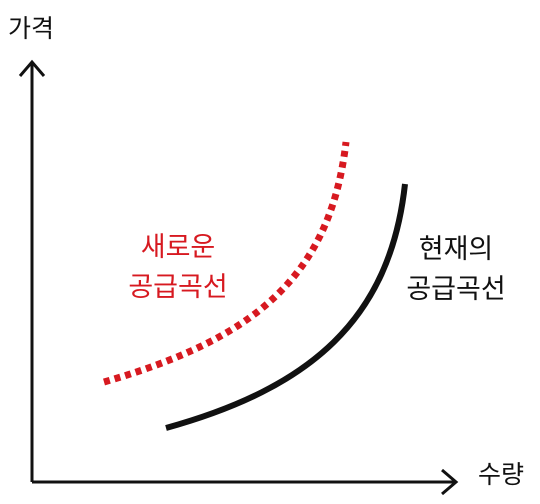 Image resolution: width=540 pixels, height=504 pixels. I want to click on y-axis-arrowhead, so click(32, 68).